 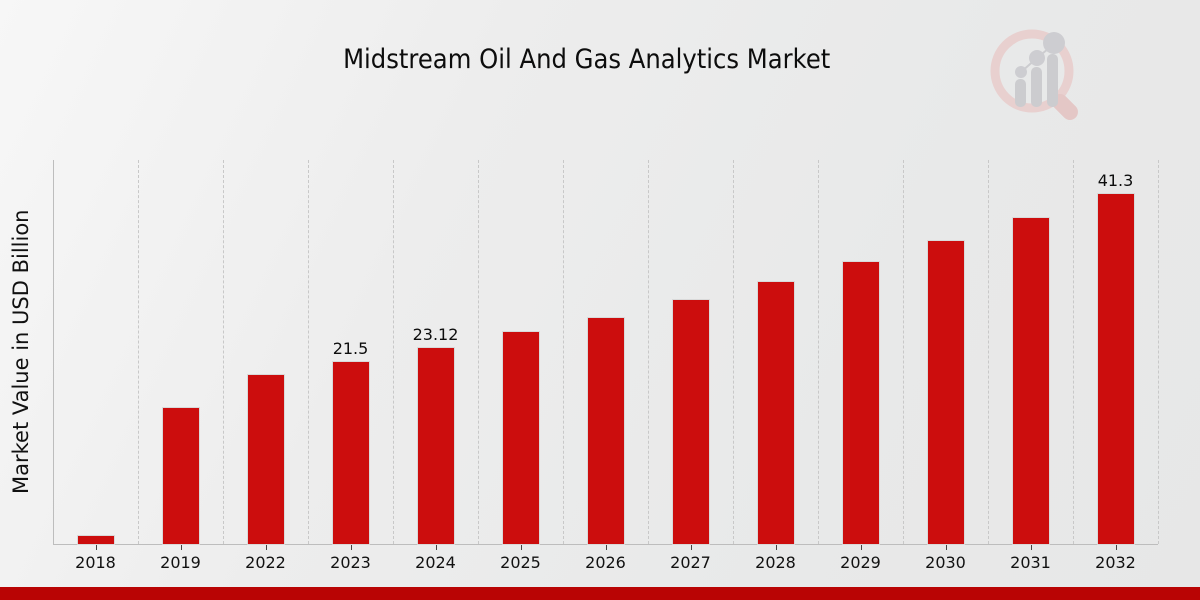 I want to click on x-axis-line, so click(x=605, y=544).